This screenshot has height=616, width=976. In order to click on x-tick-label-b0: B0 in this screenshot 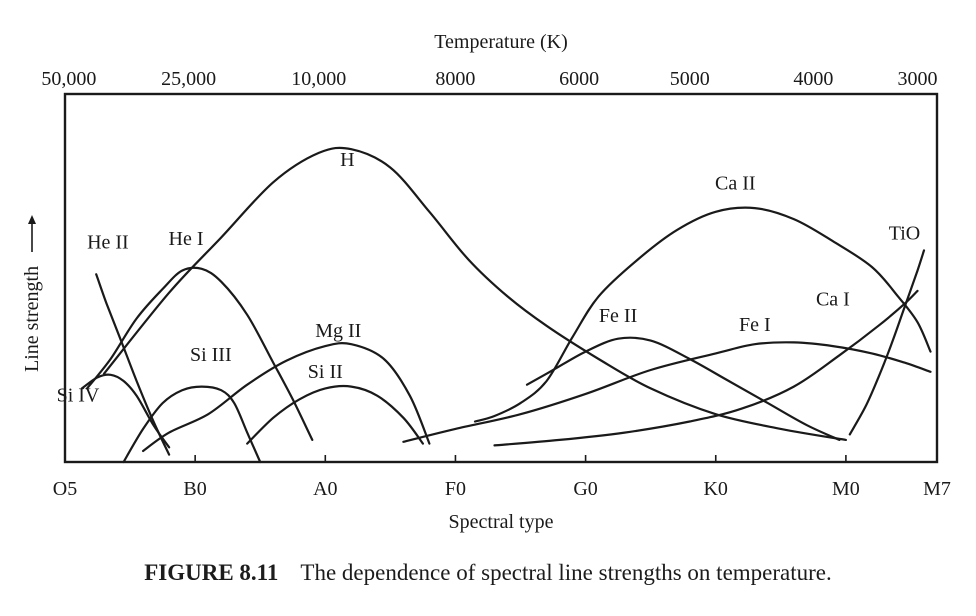, I will do `click(194, 489)`.